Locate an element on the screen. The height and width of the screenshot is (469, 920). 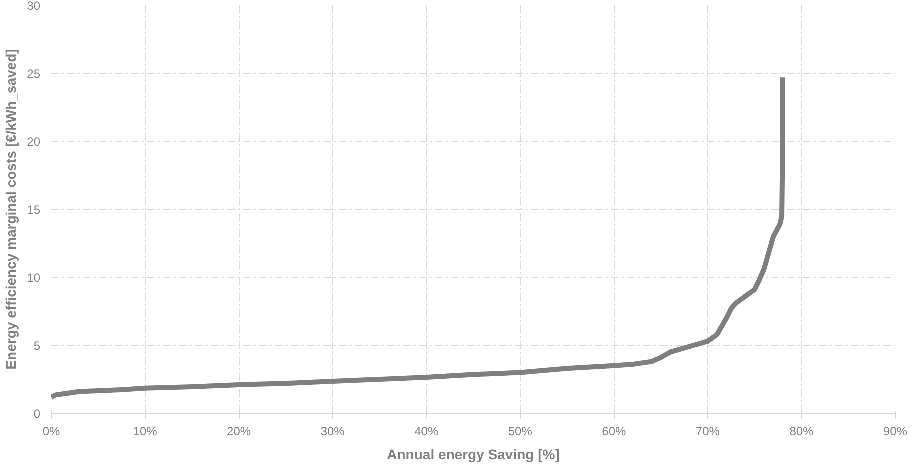
x-tick-label: 40% is located at coordinates (426, 431).